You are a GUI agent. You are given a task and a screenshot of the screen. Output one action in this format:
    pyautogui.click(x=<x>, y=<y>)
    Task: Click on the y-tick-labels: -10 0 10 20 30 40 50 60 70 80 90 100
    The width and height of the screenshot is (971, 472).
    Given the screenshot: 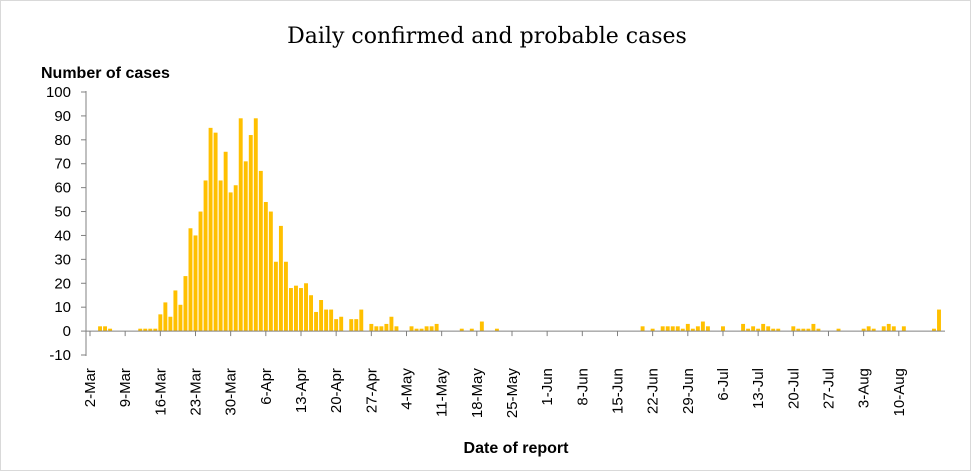 What is the action you would take?
    pyautogui.click(x=58, y=224)
    